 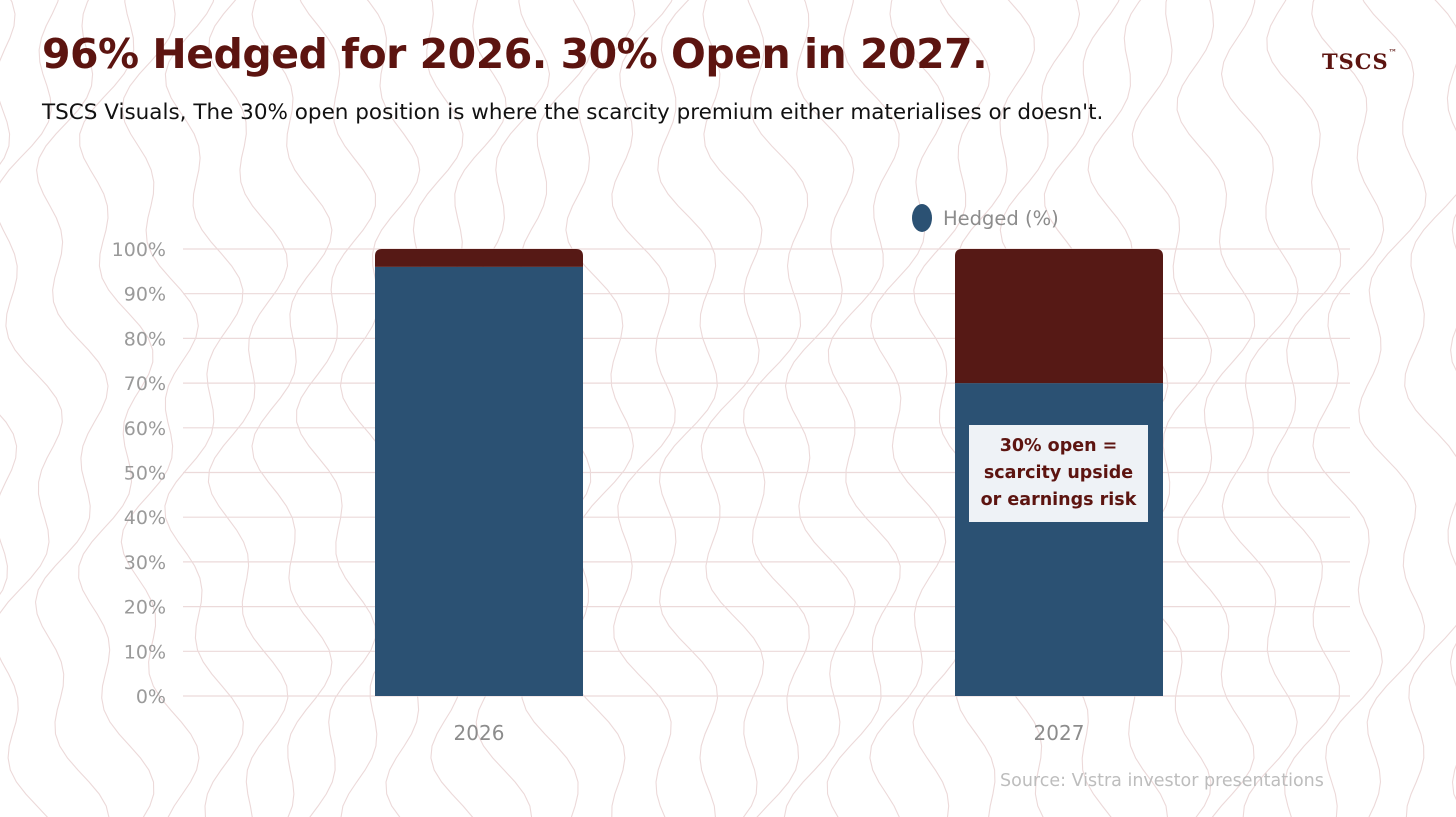 I want to click on y-tick-label: 90%, so click(x=145, y=295).